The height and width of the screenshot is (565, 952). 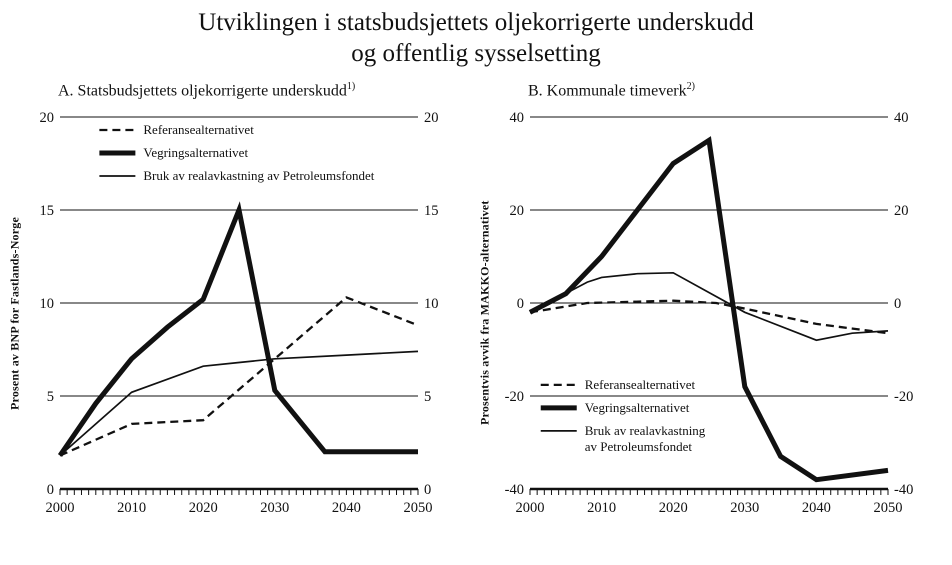 I want to click on panel-b-title: B. Kommunale timeverk2), so click(x=711, y=92).